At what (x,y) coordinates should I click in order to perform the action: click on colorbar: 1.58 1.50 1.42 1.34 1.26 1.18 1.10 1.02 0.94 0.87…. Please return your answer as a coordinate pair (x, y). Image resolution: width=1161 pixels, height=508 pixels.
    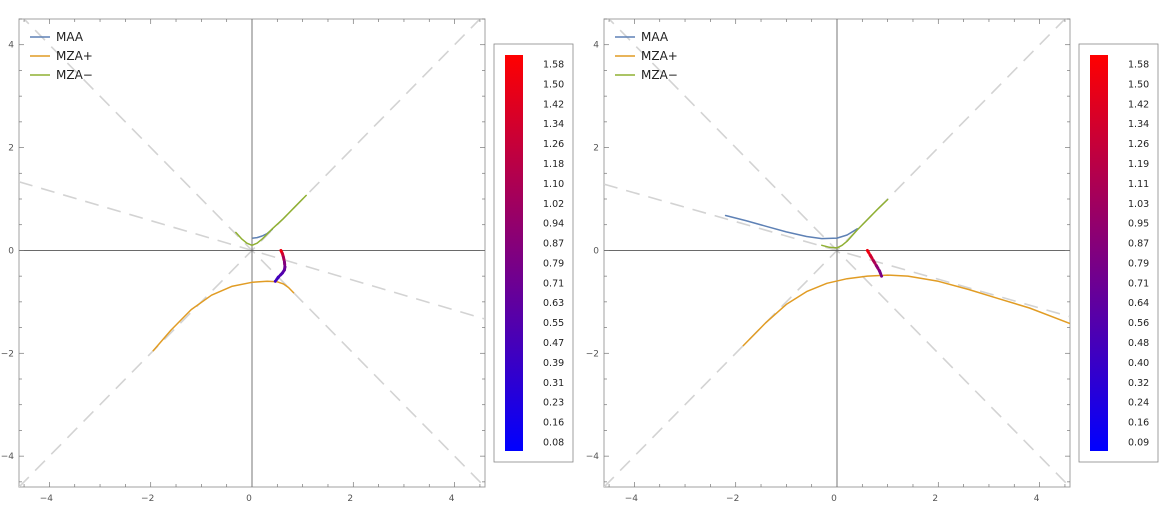
    Looking at the image, I should click on (533, 253).